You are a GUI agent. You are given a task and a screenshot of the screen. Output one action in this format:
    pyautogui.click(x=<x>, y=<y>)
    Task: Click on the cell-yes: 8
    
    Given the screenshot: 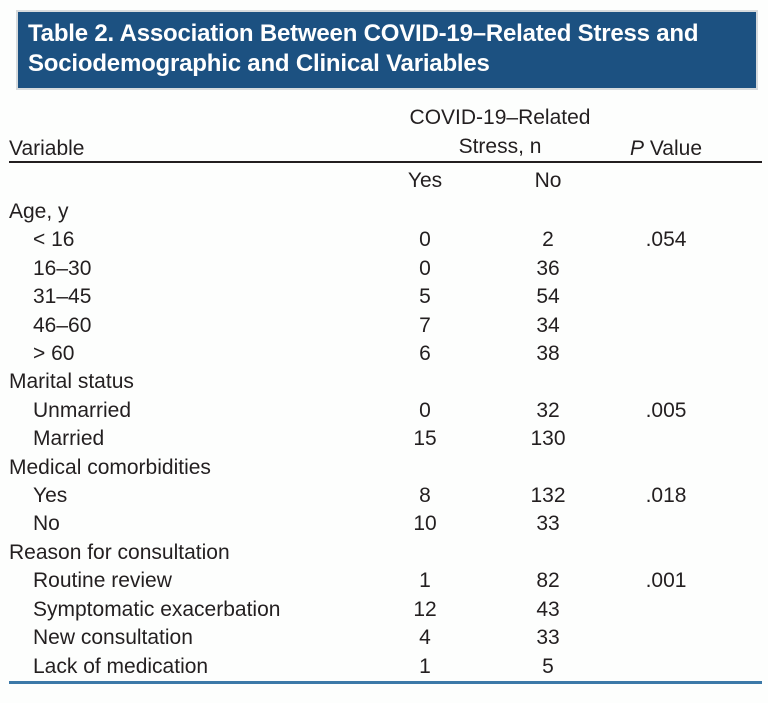 What is the action you would take?
    pyautogui.click(x=425, y=496)
    